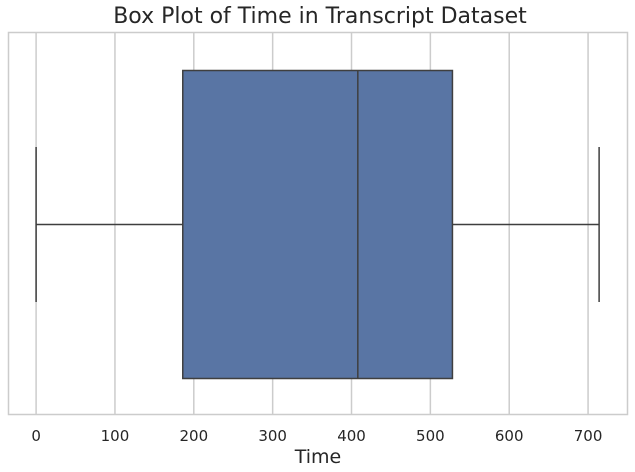 This screenshot has width=635, height=472. Describe the element at coordinates (272, 436) in the screenshot. I see `x-tick-label-300: 300` at that location.